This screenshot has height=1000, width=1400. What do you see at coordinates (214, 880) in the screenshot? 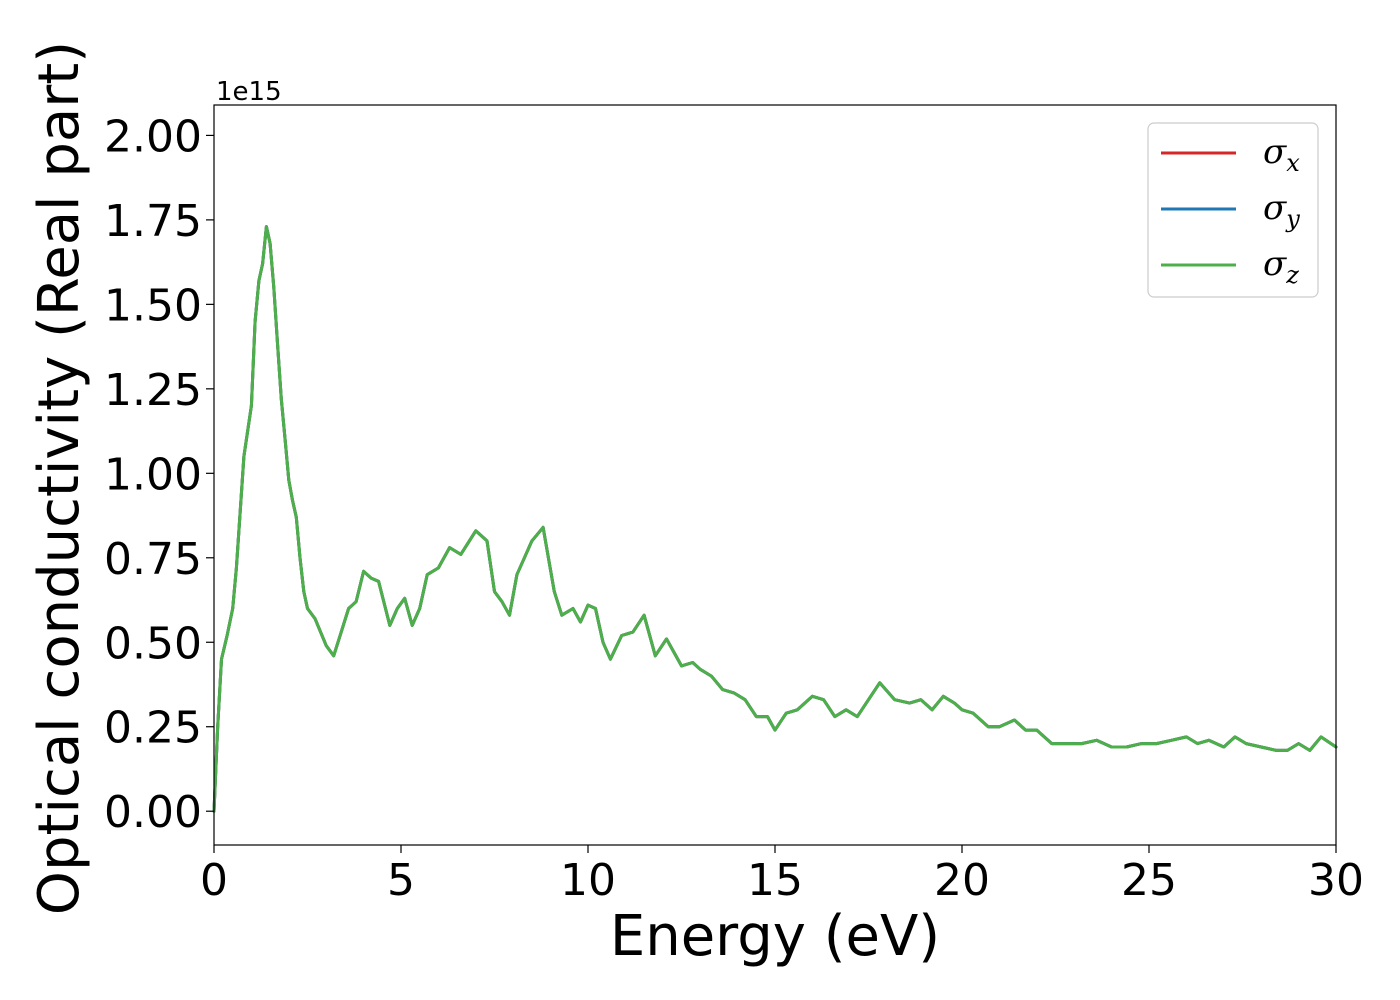
I see `x-tick-label: 0` at bounding box center [214, 880].